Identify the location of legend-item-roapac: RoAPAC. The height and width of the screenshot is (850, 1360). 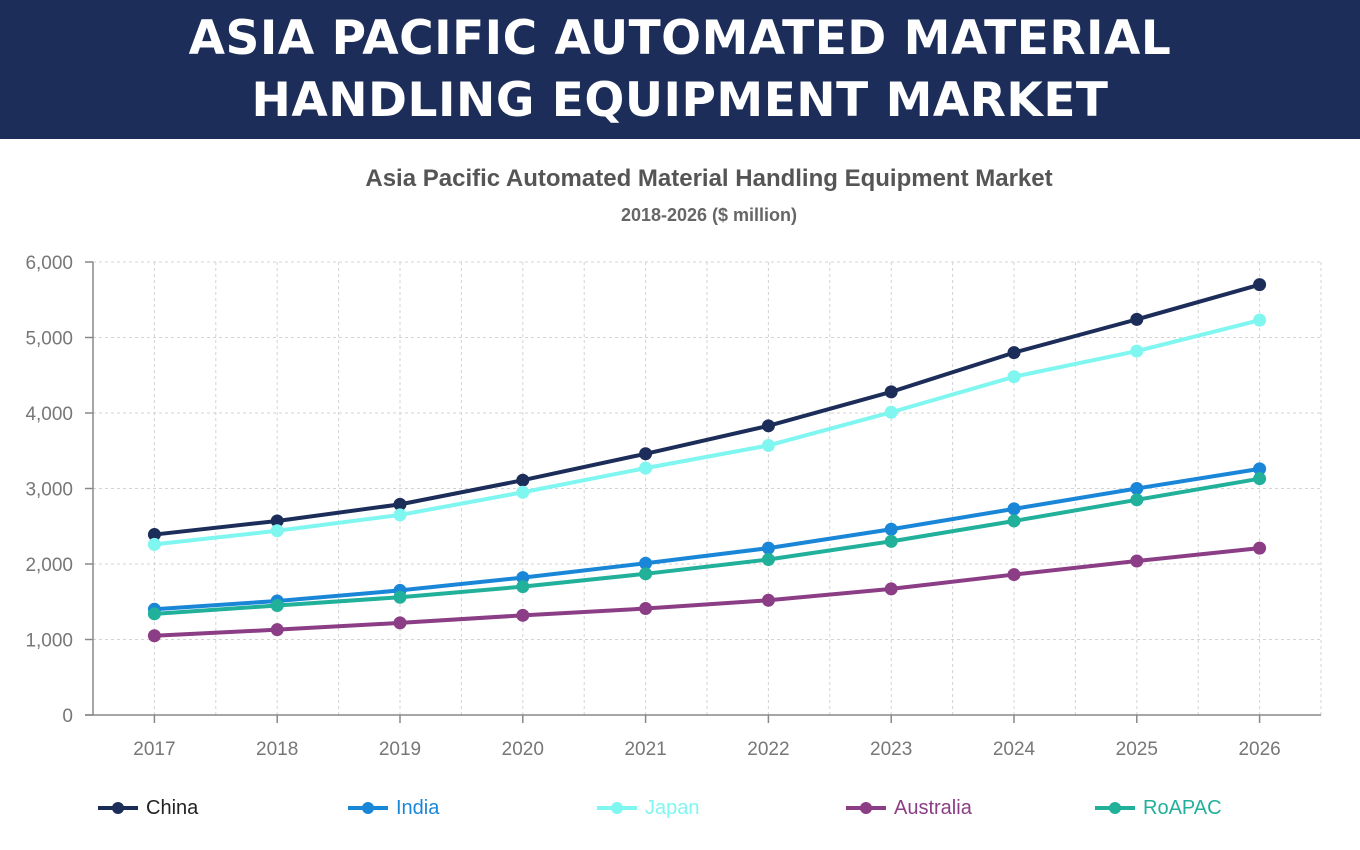
(1158, 808).